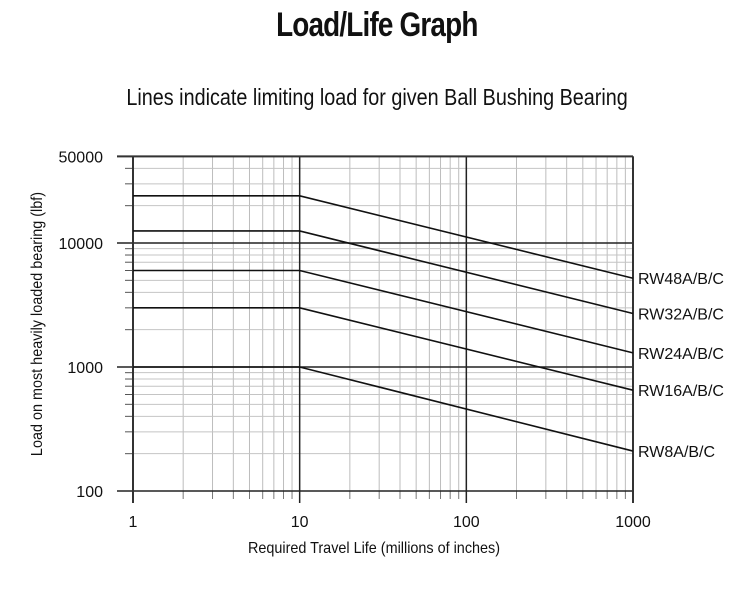 Image resolution: width=750 pixels, height=595 pixels. What do you see at coordinates (81, 157) in the screenshot?
I see `y-tick-label: 50000` at bounding box center [81, 157].